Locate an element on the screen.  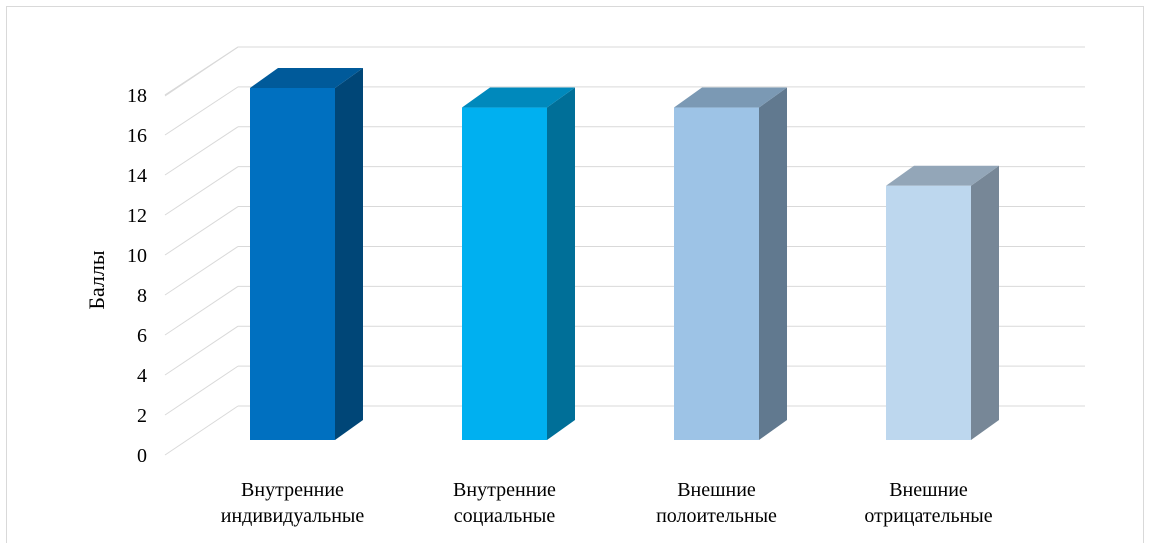
y-tick-label: 18 is located at coordinates (137, 96).